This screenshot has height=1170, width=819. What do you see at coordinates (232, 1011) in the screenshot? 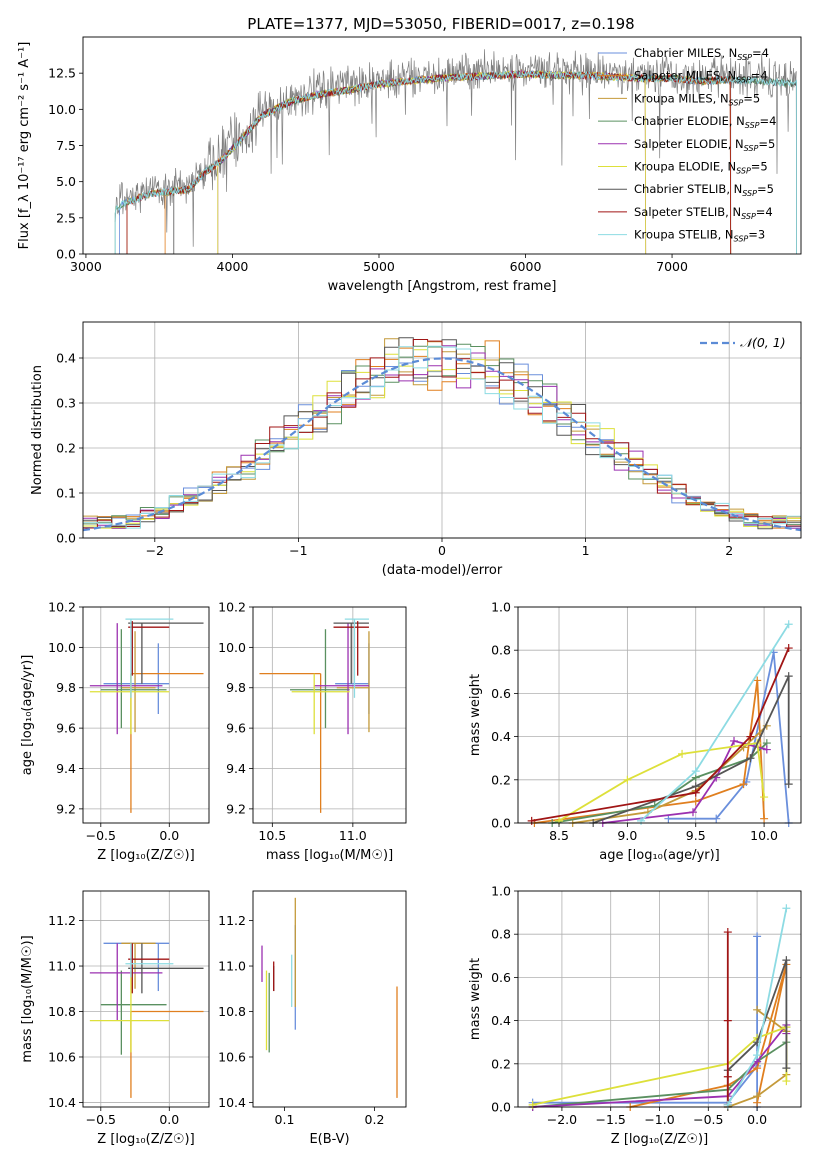
I see `y-tick-label: 10.8` at bounding box center [232, 1011].